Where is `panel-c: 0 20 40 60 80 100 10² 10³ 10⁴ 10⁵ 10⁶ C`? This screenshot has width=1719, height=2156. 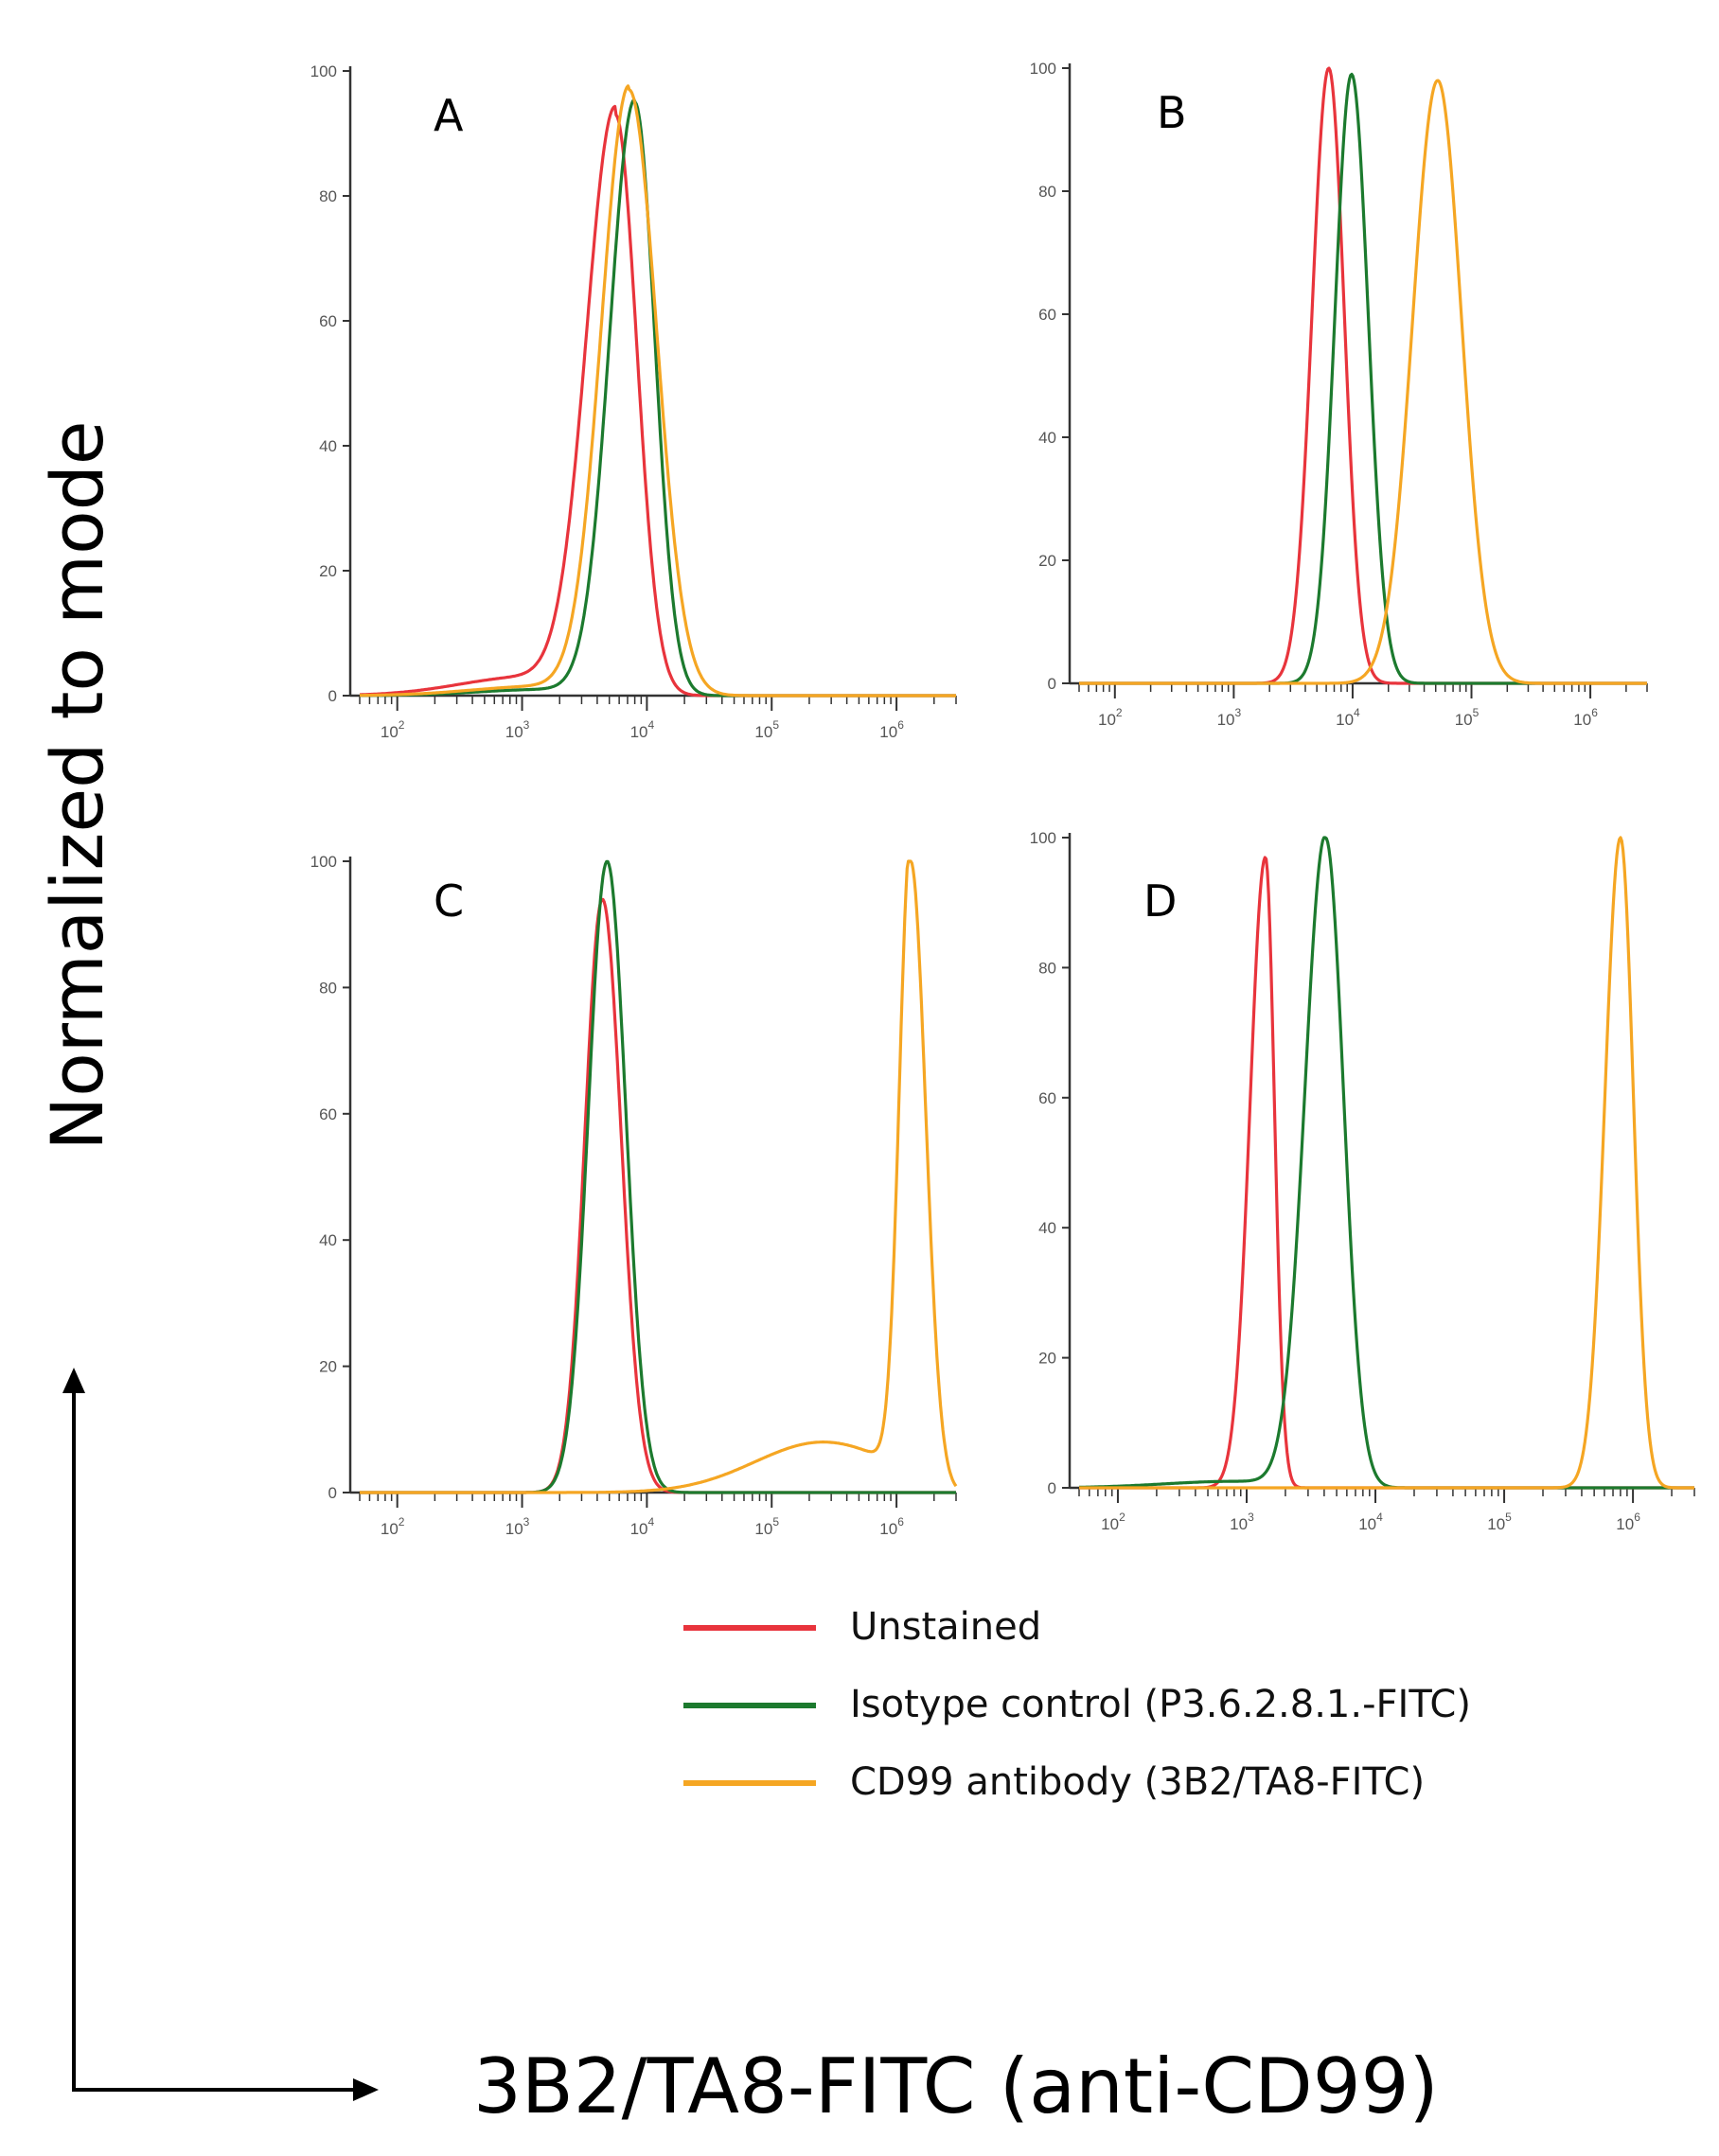 panel-c: 0 20 40 60 80 100 10² 10³ 10⁴ 10⁵ 10⁶ C is located at coordinates (634, 1195).